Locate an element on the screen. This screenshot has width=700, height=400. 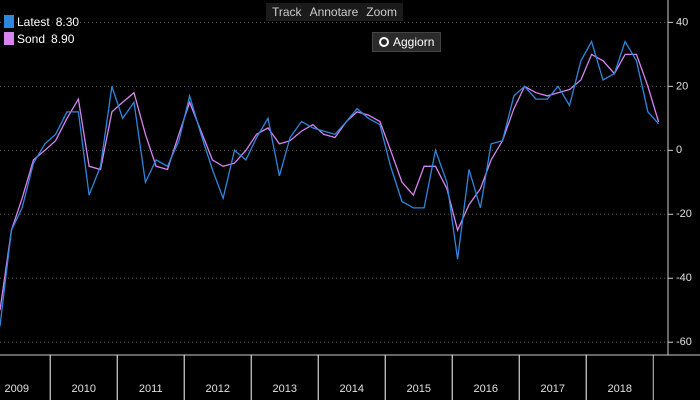
legend-entry: Latest 8.30 is located at coordinates (41, 21).